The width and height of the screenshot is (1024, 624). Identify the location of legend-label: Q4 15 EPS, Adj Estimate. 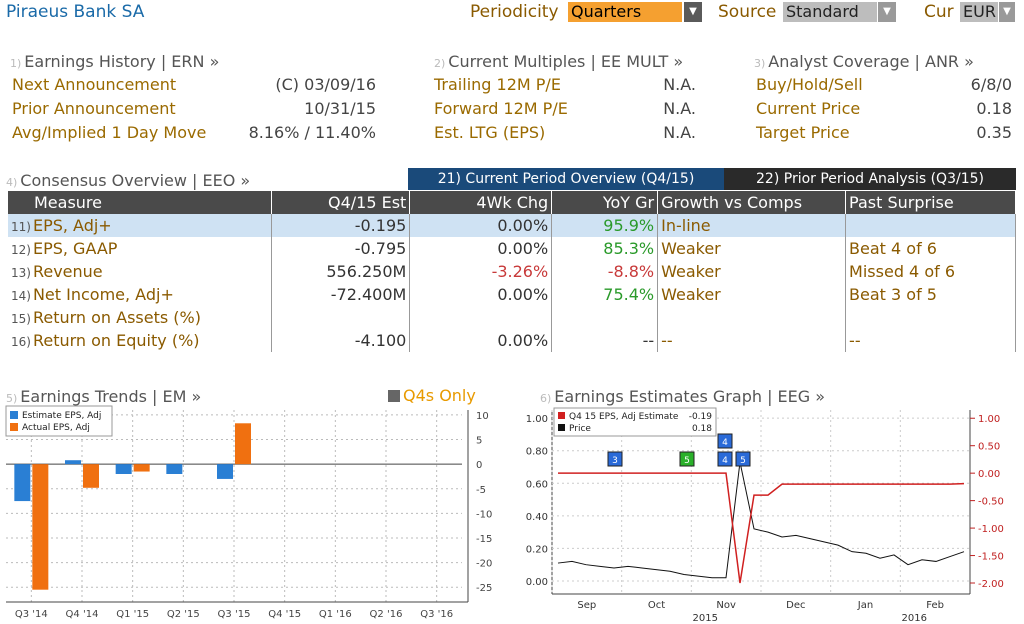
(624, 417).